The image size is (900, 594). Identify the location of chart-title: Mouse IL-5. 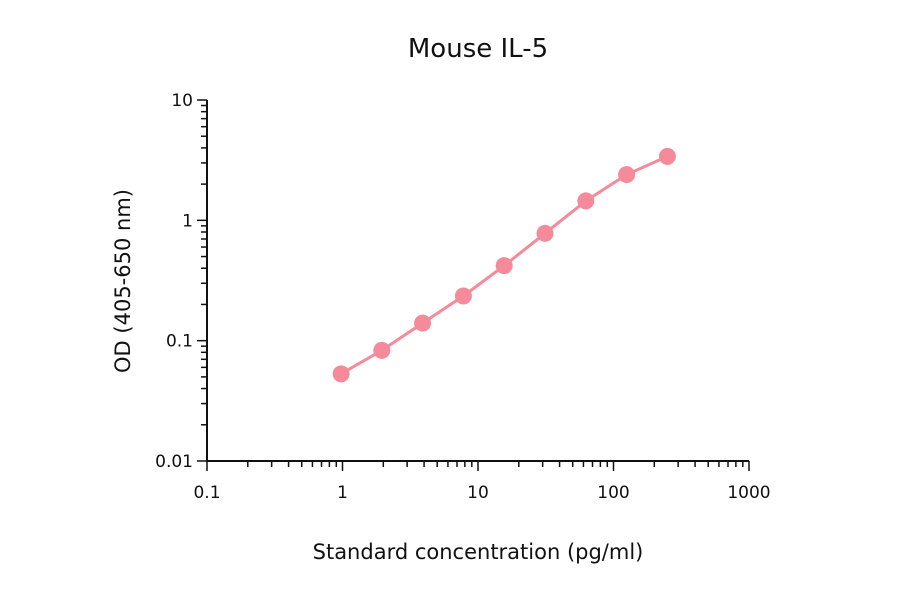
(478, 49).